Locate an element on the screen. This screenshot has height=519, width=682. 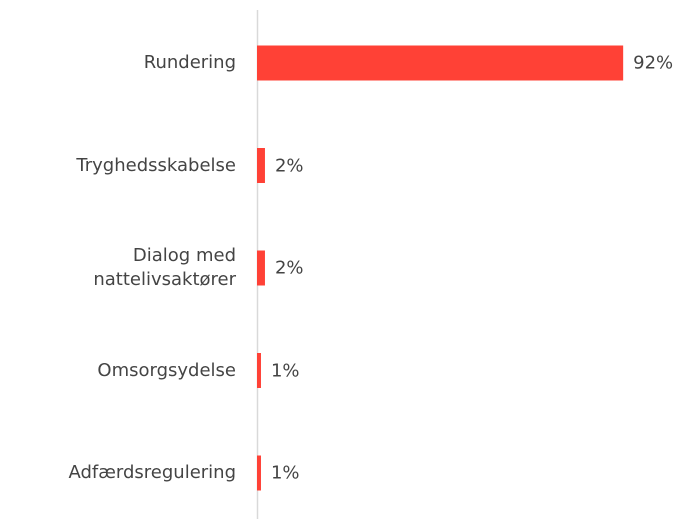
category-label: Dialog med nattelivsaktører is located at coordinates (164, 267).